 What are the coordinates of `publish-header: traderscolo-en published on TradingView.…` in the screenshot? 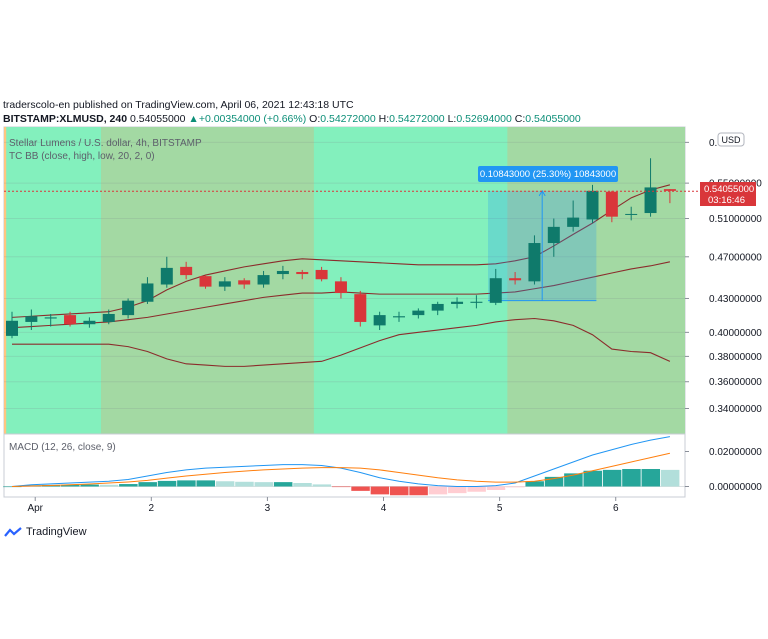 It's located at (383, 112).